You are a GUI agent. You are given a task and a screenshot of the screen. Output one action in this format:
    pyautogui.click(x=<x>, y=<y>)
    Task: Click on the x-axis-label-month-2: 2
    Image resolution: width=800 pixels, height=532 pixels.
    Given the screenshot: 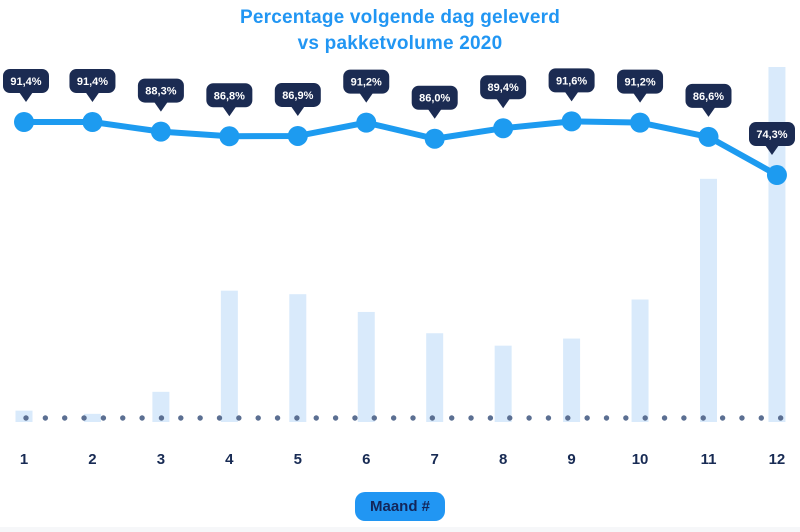 What is the action you would take?
    pyautogui.click(x=92, y=459)
    